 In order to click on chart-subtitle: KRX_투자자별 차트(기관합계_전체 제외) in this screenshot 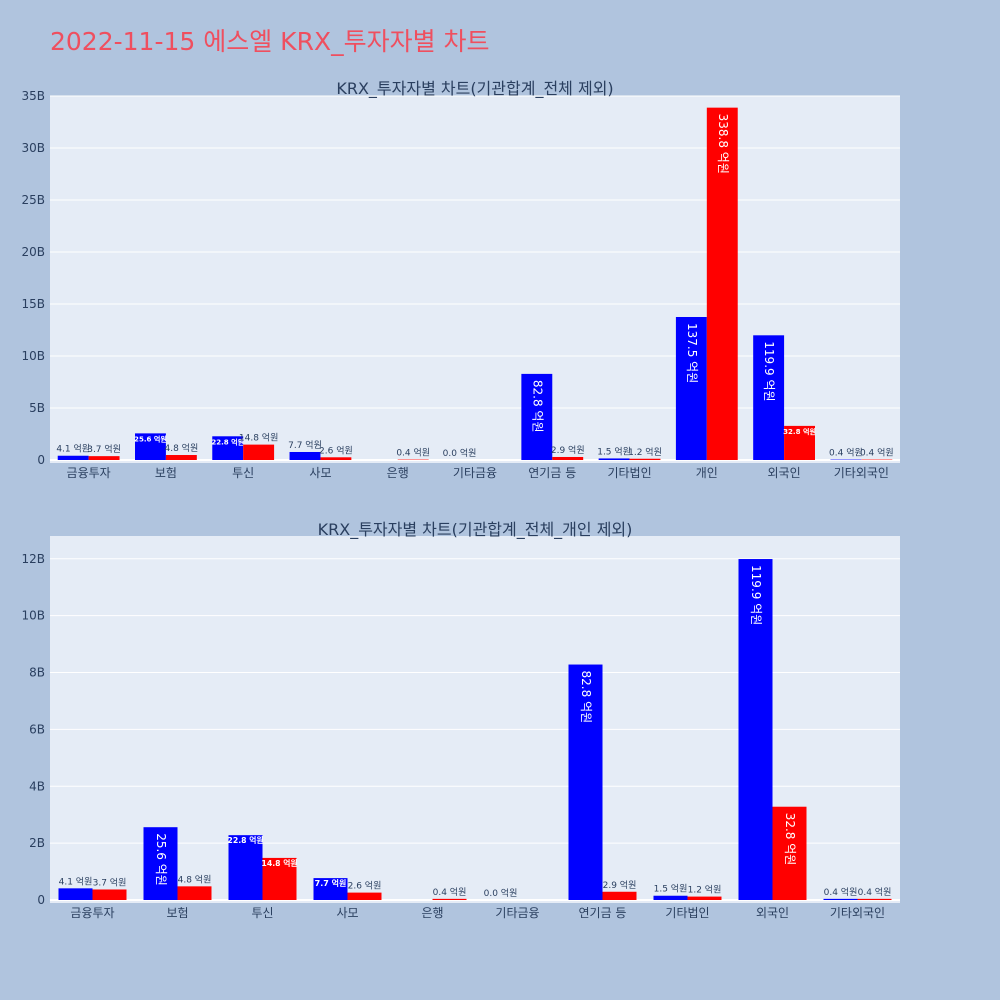, I will do `click(474, 89)`.